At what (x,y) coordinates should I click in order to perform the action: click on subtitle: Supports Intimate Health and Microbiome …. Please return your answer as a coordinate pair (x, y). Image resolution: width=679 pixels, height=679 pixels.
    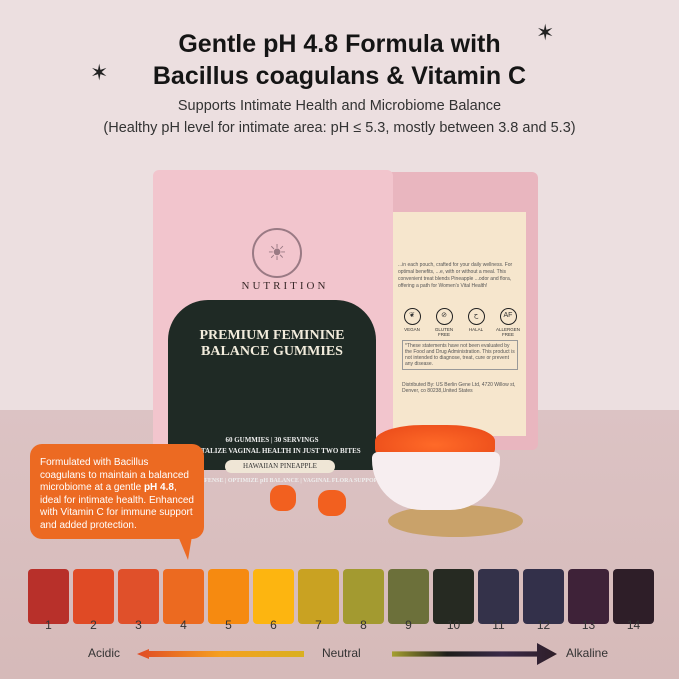
    Looking at the image, I should click on (339, 106).